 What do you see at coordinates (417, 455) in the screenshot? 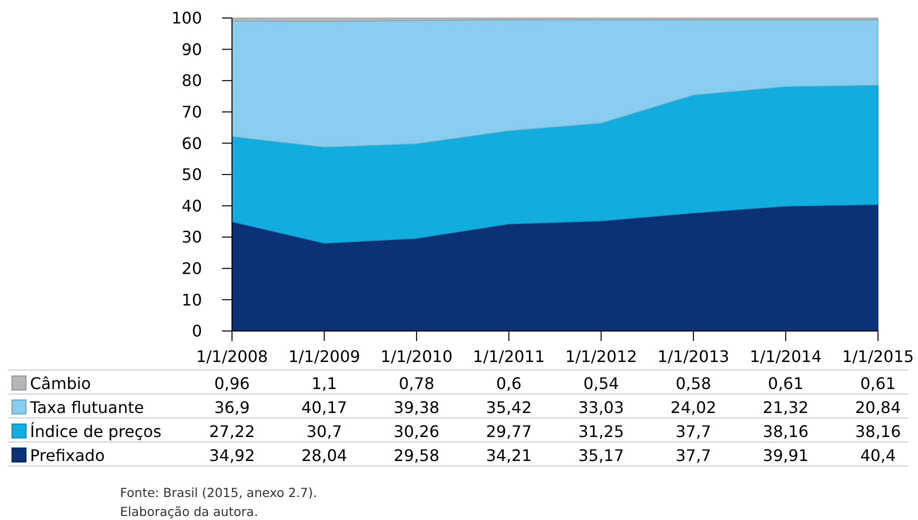
I see `data-label: 29,58` at bounding box center [417, 455].